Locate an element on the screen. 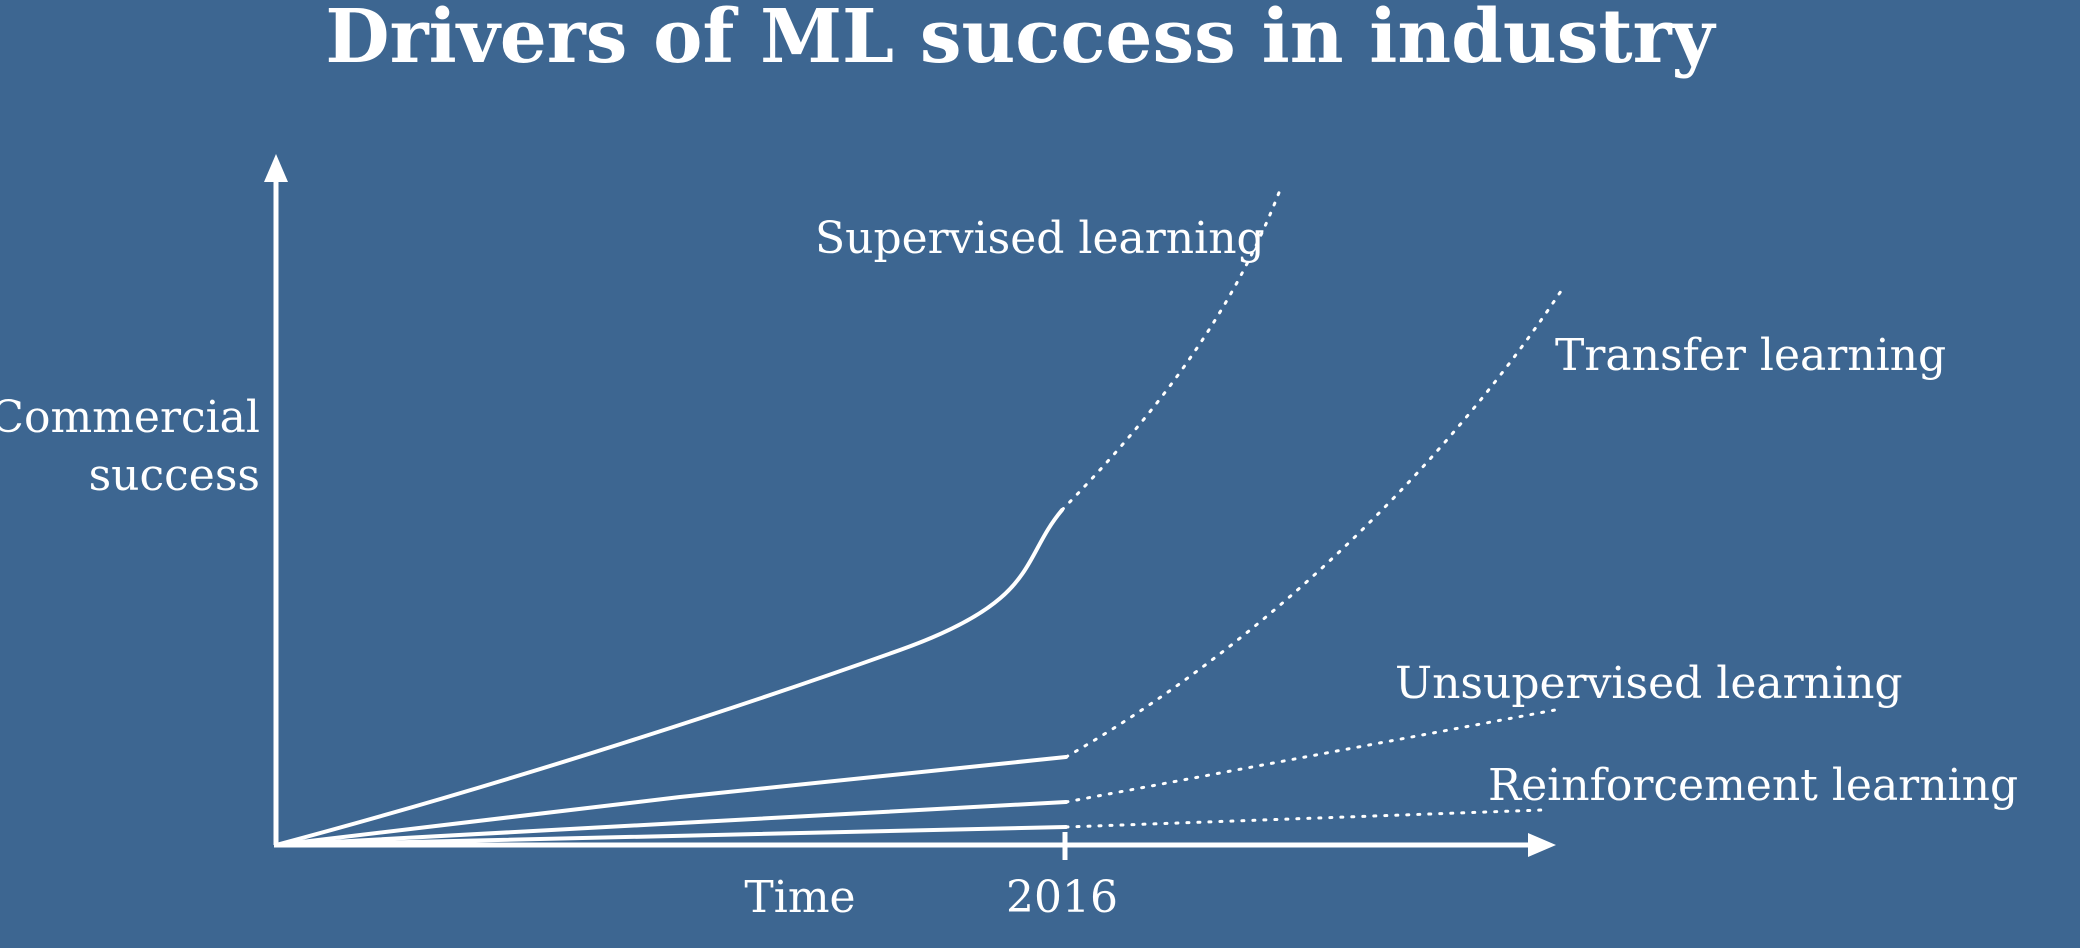  curve-reinforcement-label: Reinforcement learning is located at coordinates (1753, 785).